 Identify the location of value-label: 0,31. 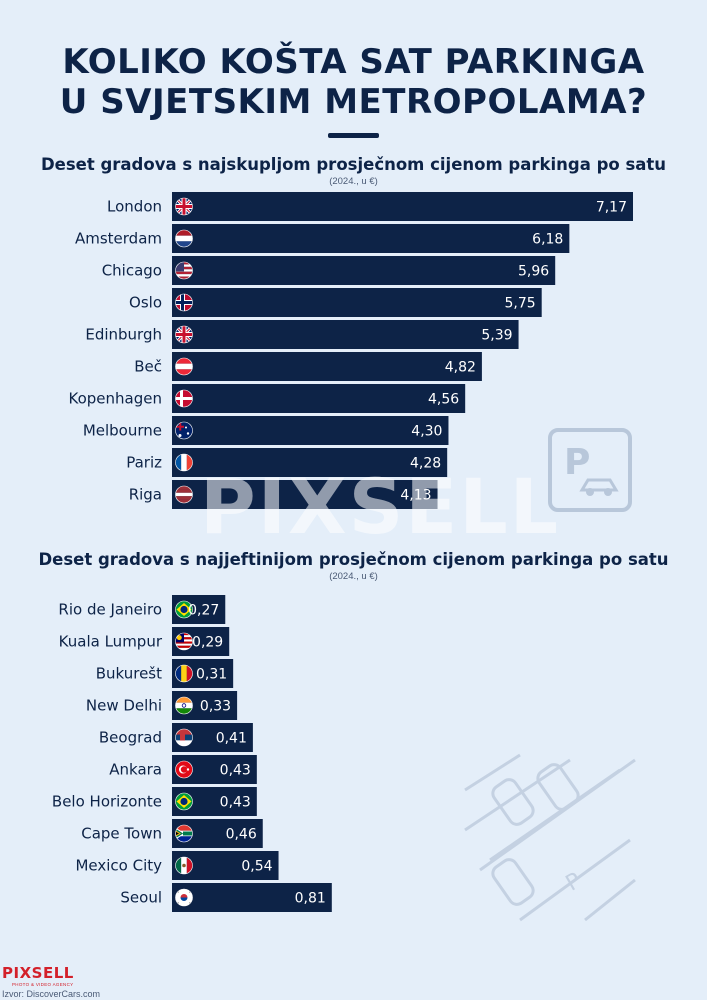
(211, 675).